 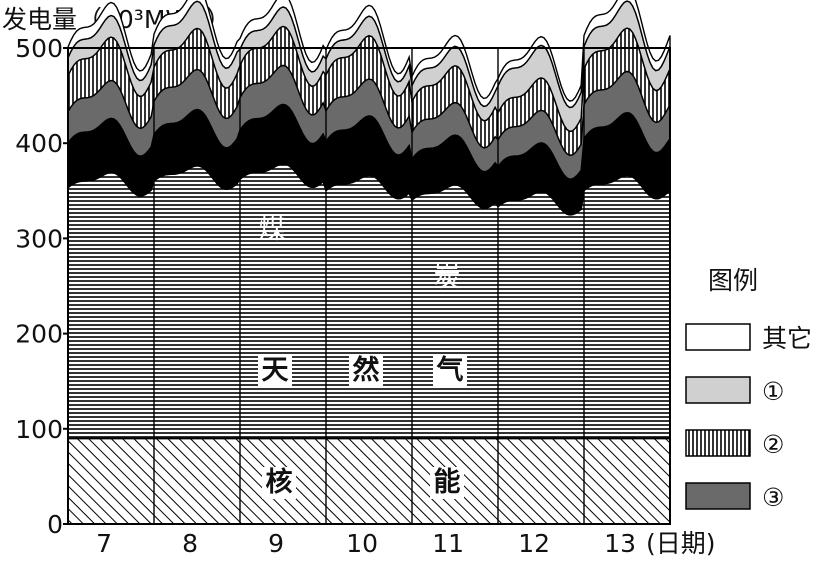 What do you see at coordinates (362, 543) in the screenshot?
I see `x-tick-label: 10` at bounding box center [362, 543].